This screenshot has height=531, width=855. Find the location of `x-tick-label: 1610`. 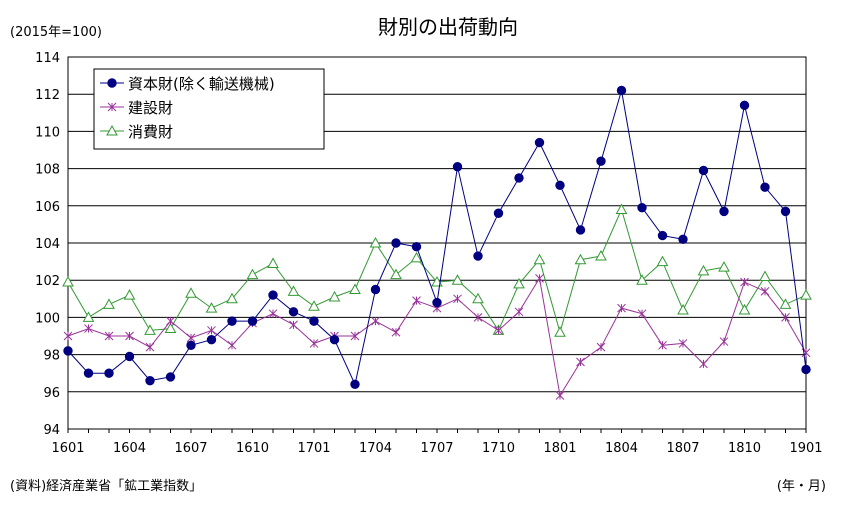

x-tick-label: 1610 is located at coordinates (252, 448).